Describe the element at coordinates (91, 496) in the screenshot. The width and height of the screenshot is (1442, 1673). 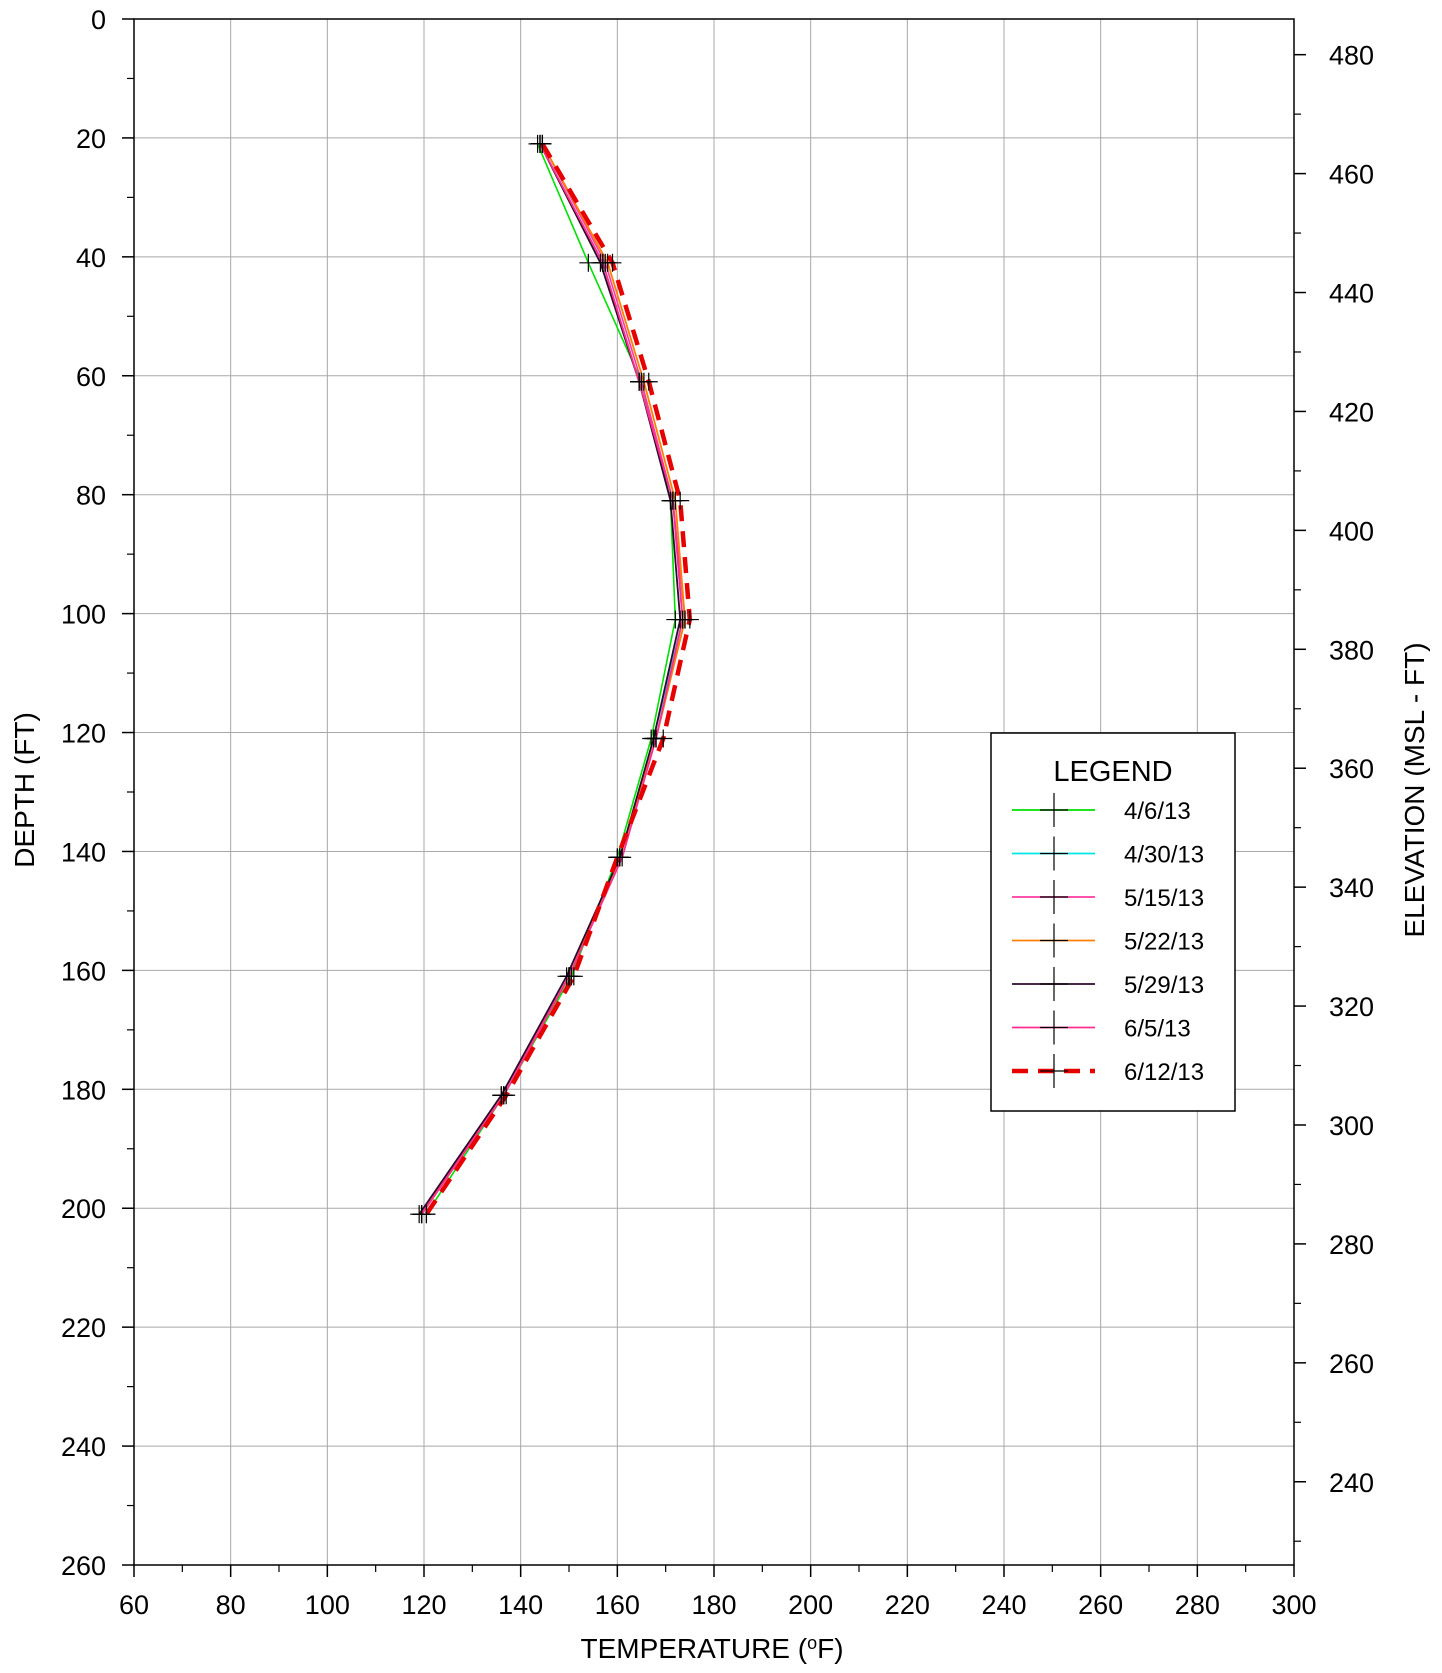
I see `y-tick-label: 80` at that location.